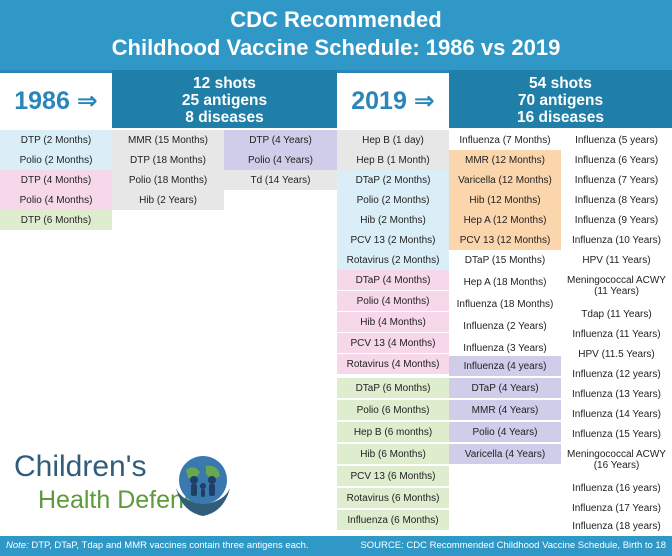 The image size is (672, 556). What do you see at coordinates (393, 240) in the screenshot?
I see `vaccine-cell: PCV 13 (2 Months)` at bounding box center [393, 240].